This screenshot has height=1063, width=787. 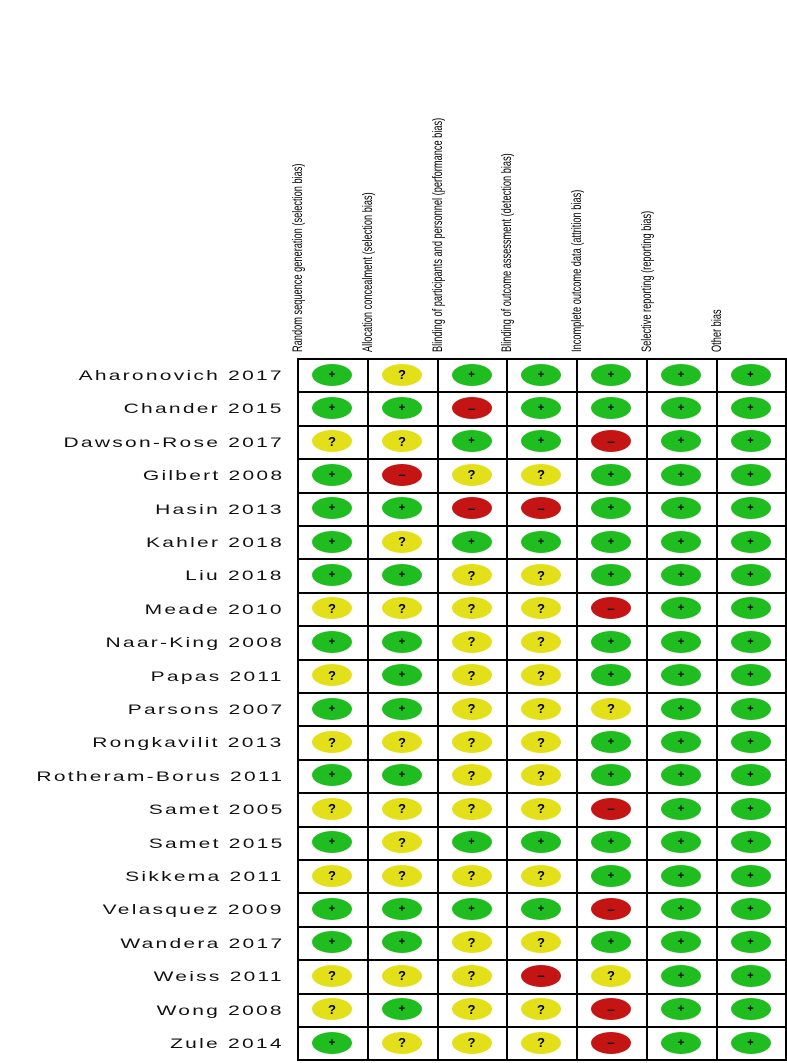 What do you see at coordinates (220, 1009) in the screenshot?
I see `study-label: Wong 2008` at bounding box center [220, 1009].